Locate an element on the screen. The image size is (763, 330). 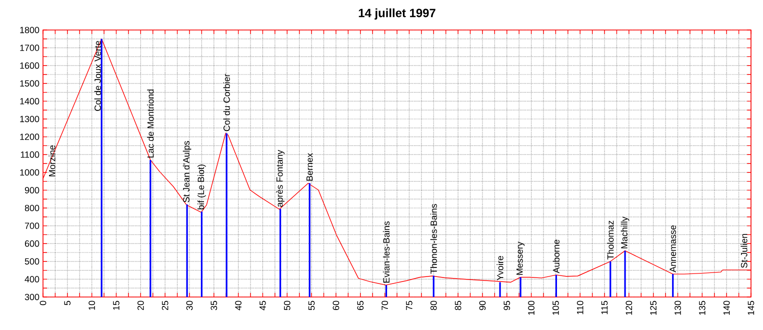
annotation: Bernex is located at coordinates (309, 167).